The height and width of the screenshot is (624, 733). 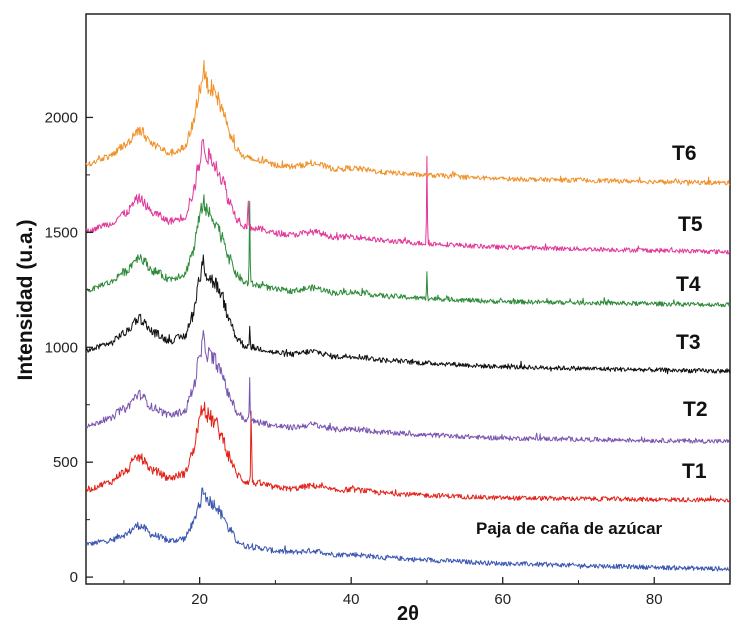 What do you see at coordinates (688, 342) in the screenshot?
I see `series-label-t3: T3` at bounding box center [688, 342].